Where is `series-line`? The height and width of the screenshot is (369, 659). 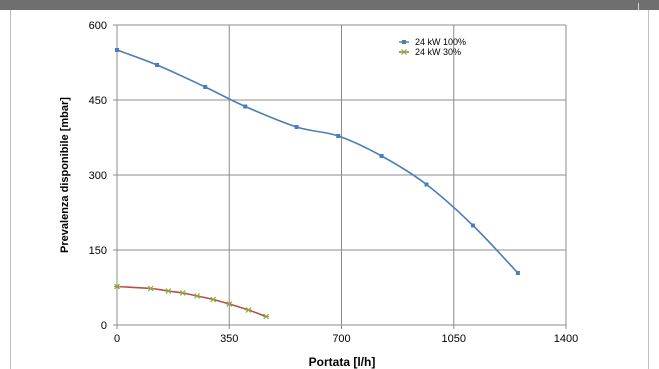
series-line is located at coordinates (191, 301).